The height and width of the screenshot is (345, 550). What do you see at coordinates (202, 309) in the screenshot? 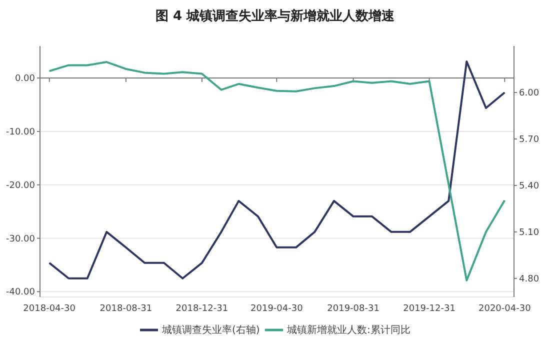
I see `x-tick-label: 2018-12-31` at bounding box center [202, 309].